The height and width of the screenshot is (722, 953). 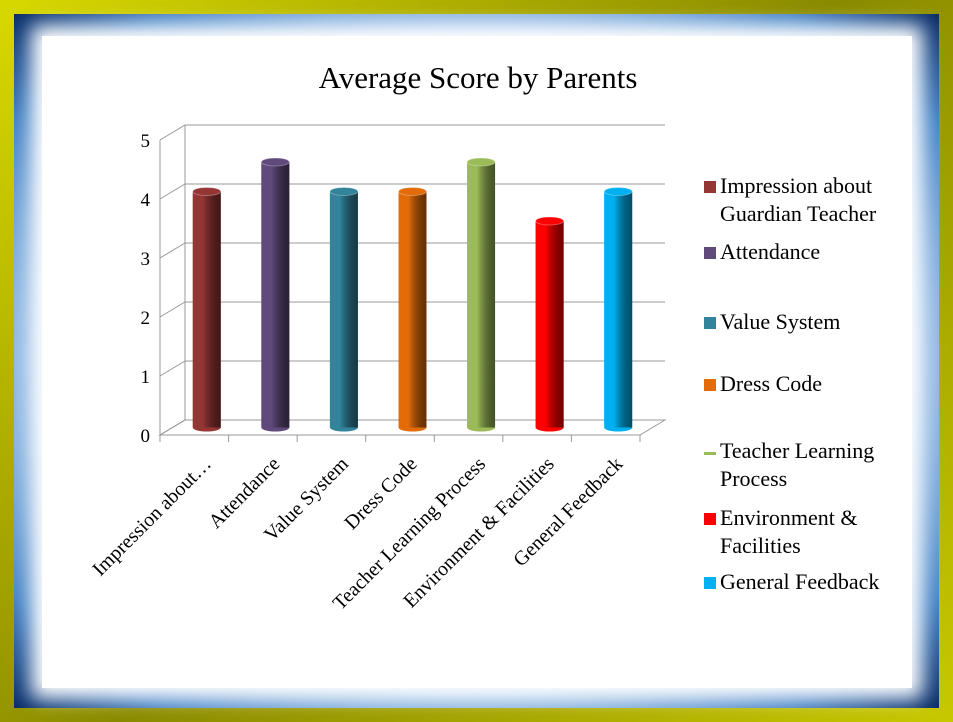 What do you see at coordinates (789, 531) in the screenshot?
I see `legend-label: Environment & Facilities` at bounding box center [789, 531].